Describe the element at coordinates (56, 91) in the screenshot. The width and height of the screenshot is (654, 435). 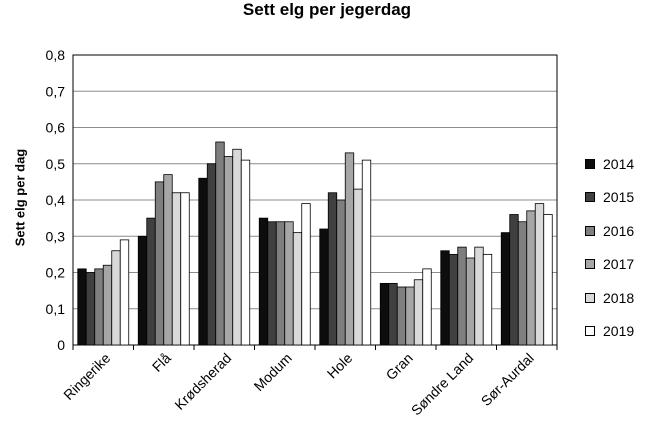
I see `y-tick-label: 0,7` at that location.